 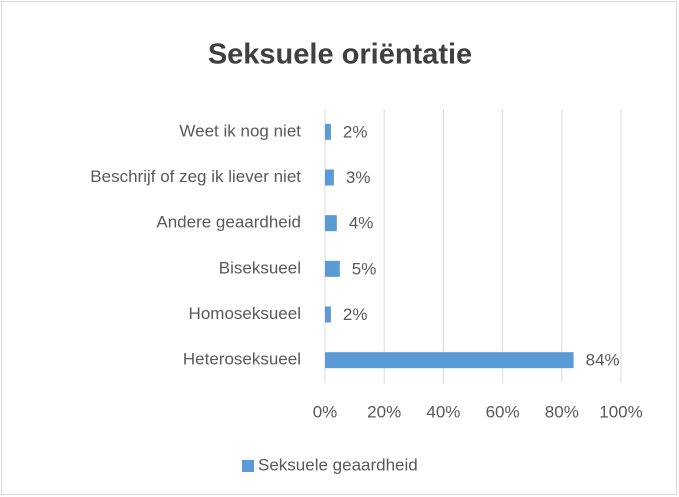 What do you see at coordinates (364, 268) in the screenshot?
I see `value-label: 5%` at bounding box center [364, 268].